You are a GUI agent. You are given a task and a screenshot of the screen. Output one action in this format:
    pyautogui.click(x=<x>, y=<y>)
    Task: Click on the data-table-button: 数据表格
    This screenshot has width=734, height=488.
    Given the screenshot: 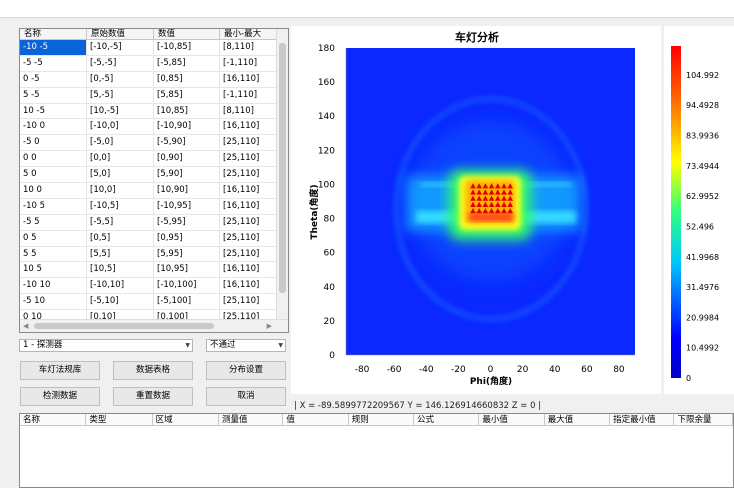 What is the action you would take?
    pyautogui.click(x=153, y=370)
    